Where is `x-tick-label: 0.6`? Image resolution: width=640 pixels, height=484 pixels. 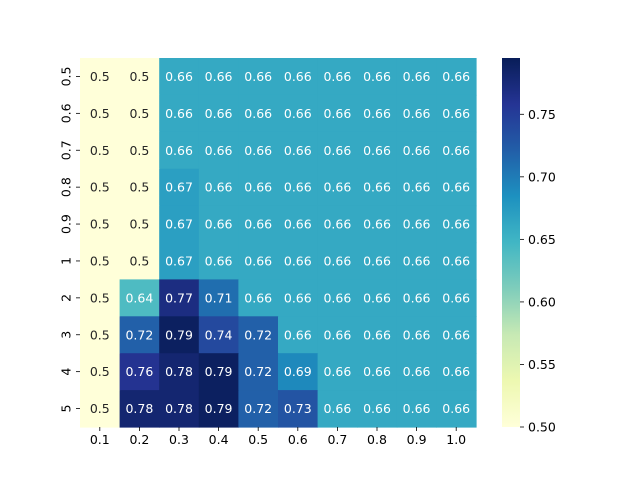
x-tick-label: 0.6 is located at coordinates (298, 439).